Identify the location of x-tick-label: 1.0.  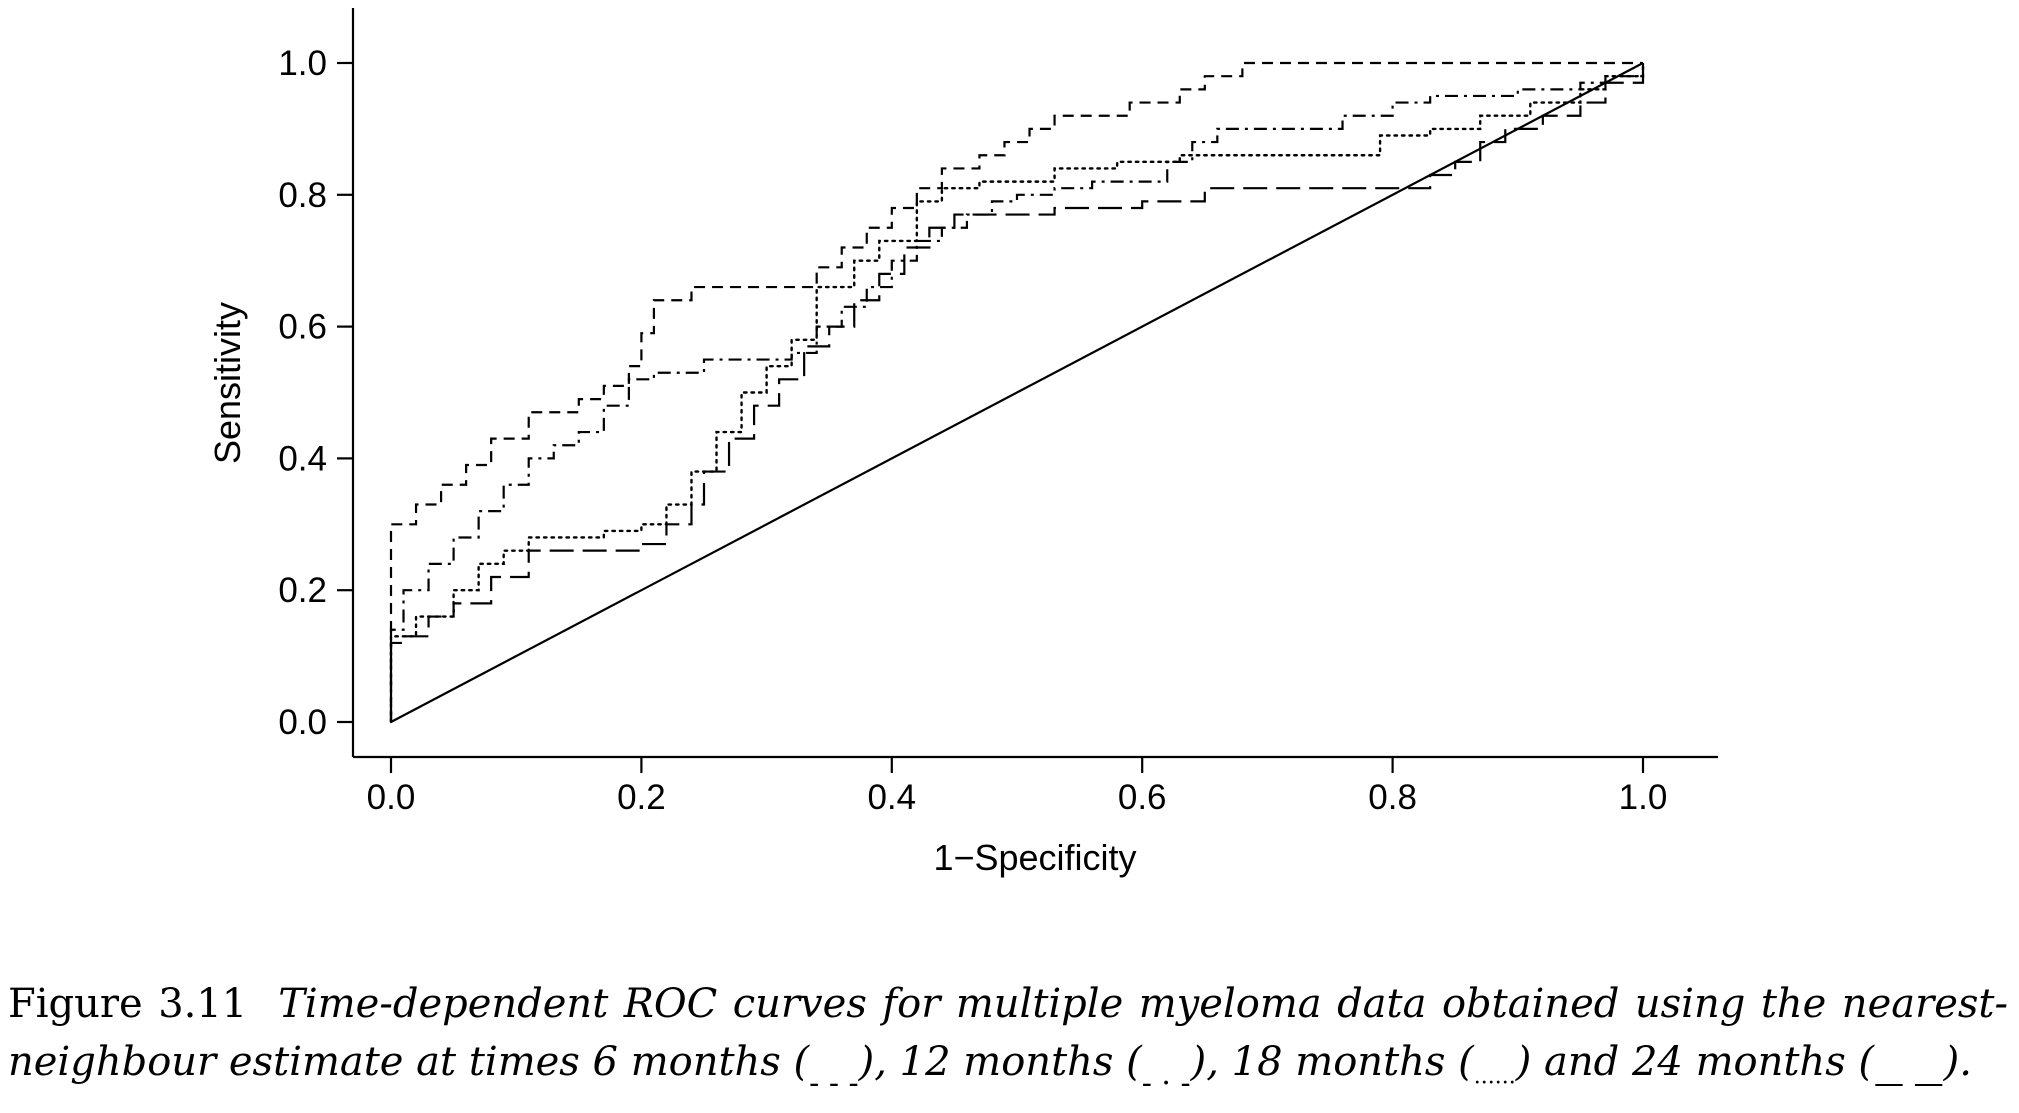
(1643, 797).